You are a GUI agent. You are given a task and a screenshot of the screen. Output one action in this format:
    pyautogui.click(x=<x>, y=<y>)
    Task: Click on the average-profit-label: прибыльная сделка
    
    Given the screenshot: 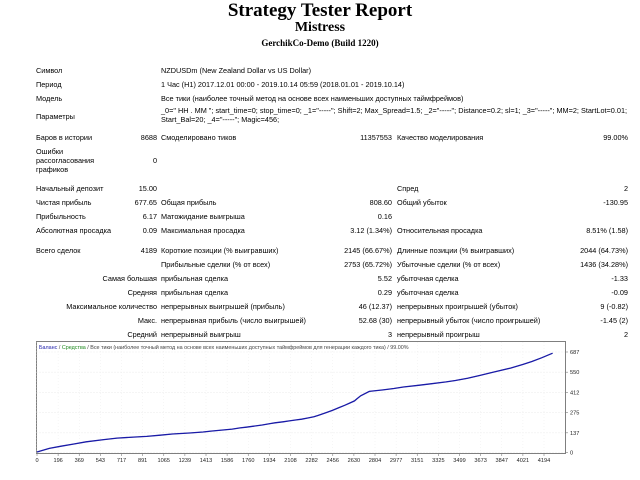 What is the action you would take?
    pyautogui.click(x=195, y=292)
    